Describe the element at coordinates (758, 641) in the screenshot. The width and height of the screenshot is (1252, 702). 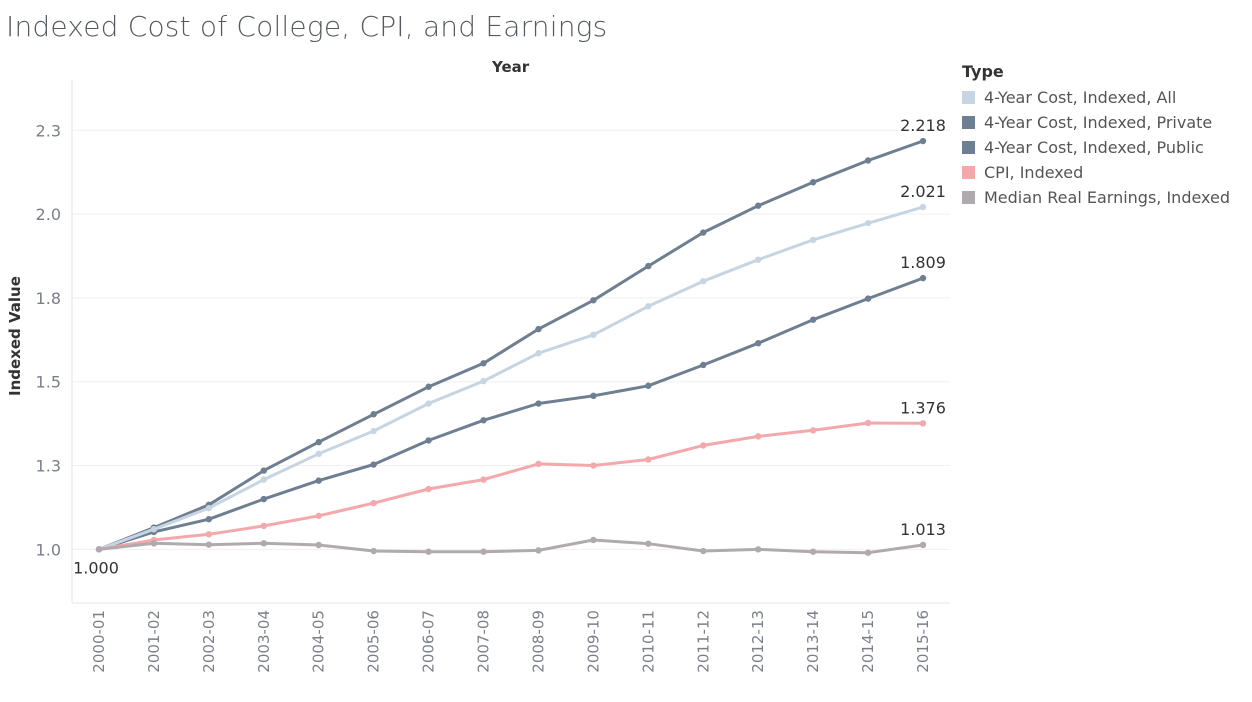
I see `x-tick-label: 2012-13` at that location.